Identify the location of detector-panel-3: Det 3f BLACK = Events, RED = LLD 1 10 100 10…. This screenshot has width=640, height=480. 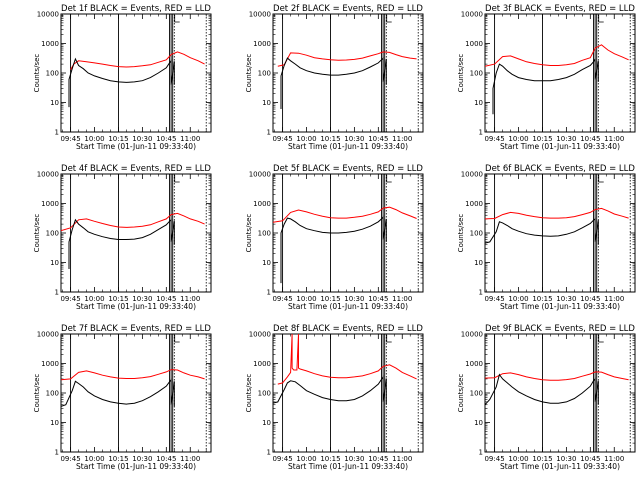
(546, 77).